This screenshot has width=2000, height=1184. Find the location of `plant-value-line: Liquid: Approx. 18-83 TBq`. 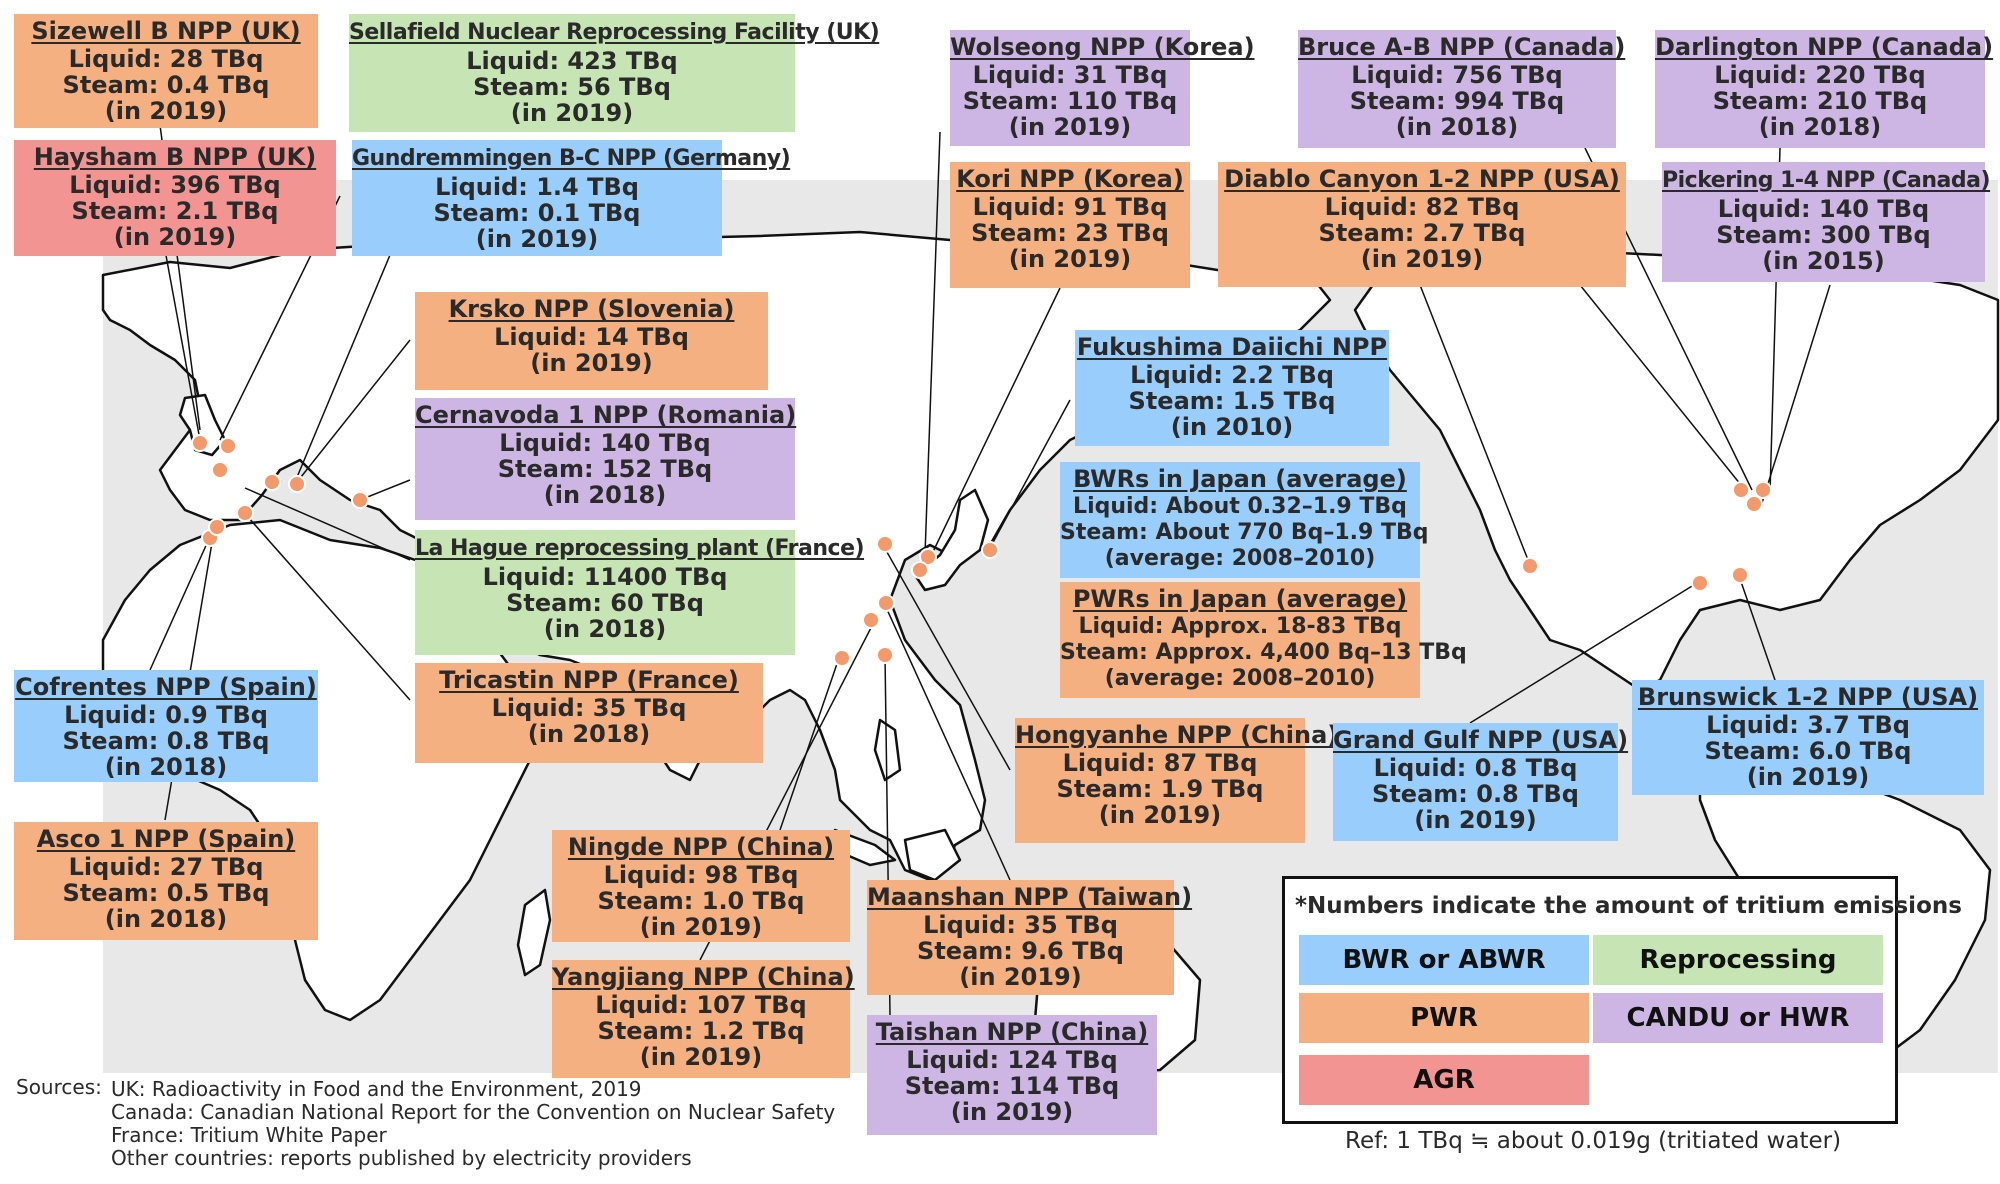

plant-value-line: Liquid: Approx. 18-83 TBq is located at coordinates (1240, 626).